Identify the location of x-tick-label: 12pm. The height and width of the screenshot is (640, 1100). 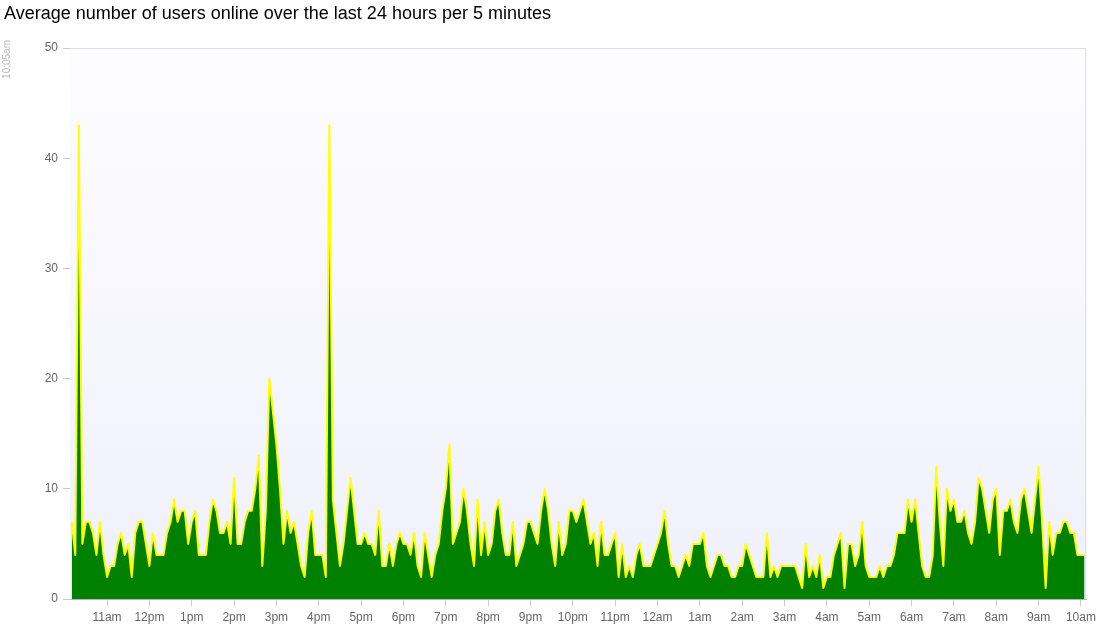
(149, 616).